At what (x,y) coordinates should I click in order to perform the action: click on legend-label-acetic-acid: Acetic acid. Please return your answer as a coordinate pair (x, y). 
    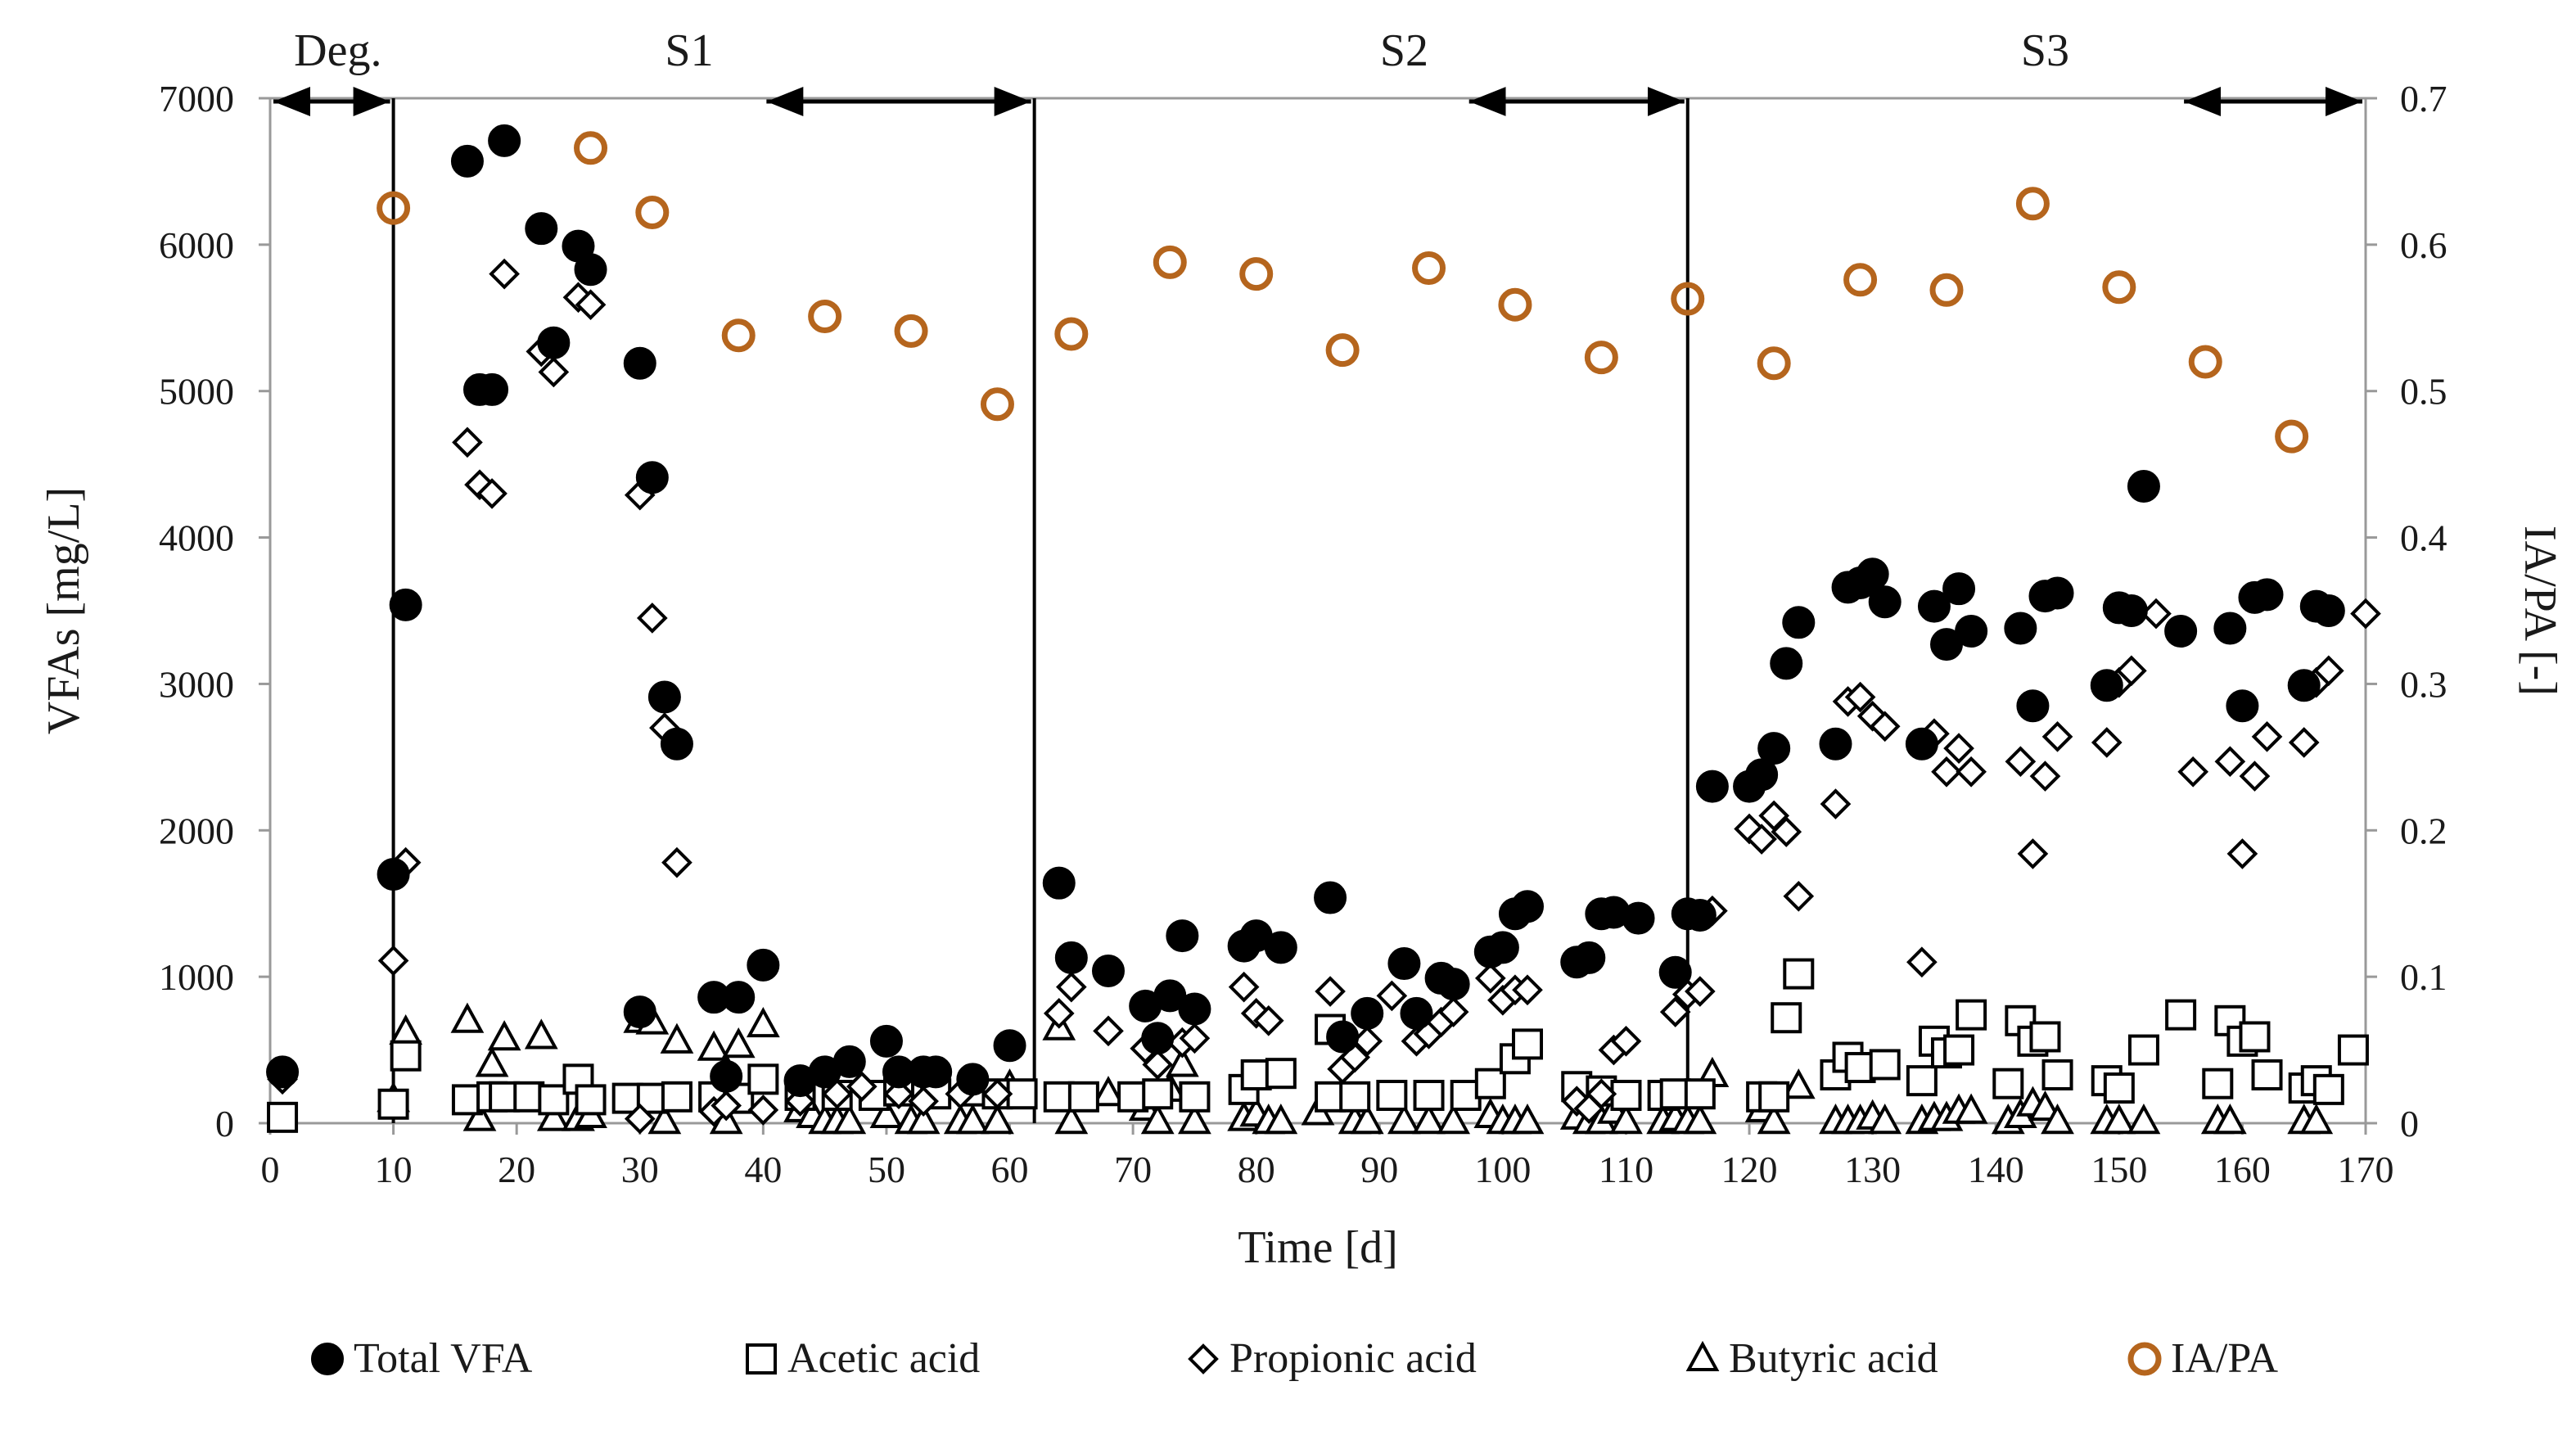
    Looking at the image, I should click on (883, 1358).